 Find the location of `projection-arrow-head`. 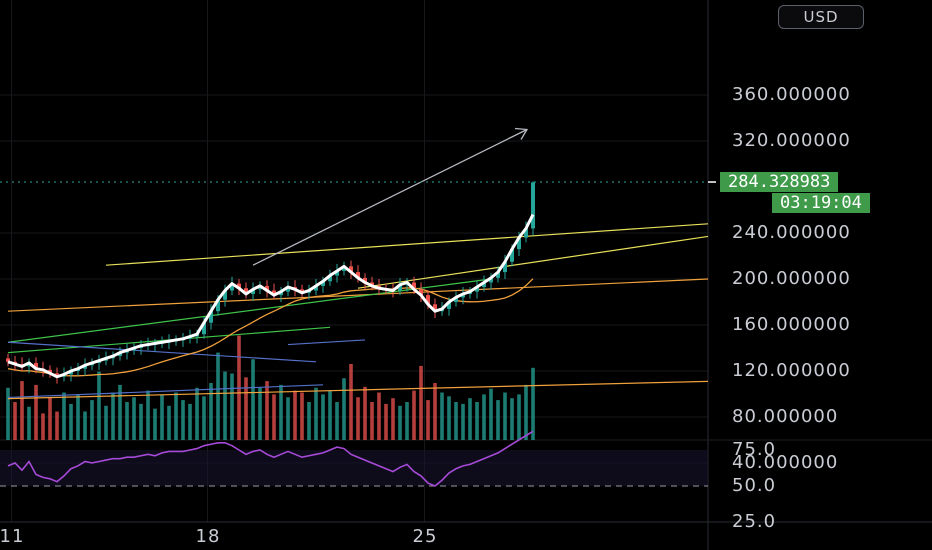

projection-arrow-head is located at coordinates (521, 133).